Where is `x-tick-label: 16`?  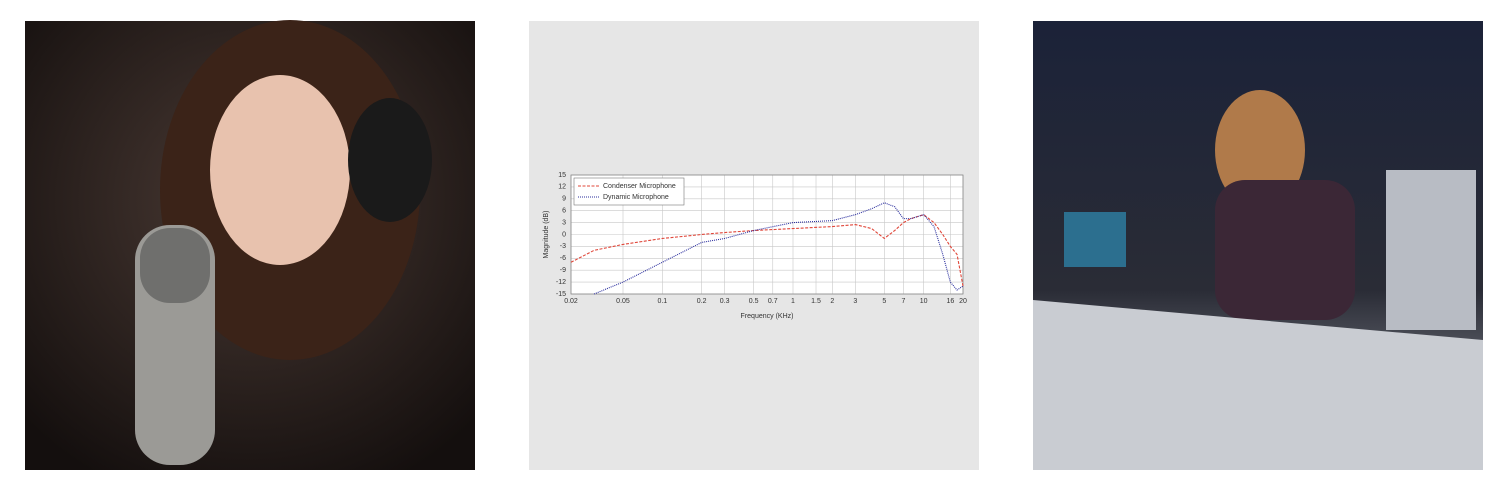 x-tick-label: 16 is located at coordinates (950, 301).